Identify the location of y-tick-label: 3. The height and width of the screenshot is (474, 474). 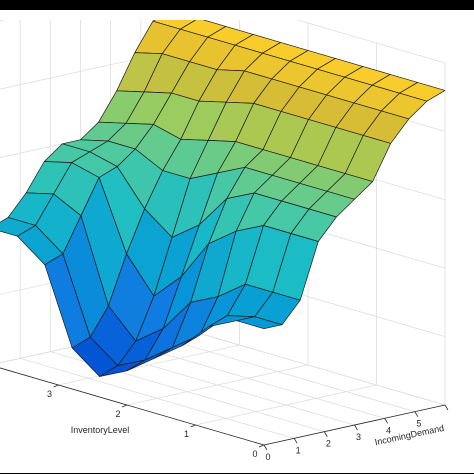
(49, 394).